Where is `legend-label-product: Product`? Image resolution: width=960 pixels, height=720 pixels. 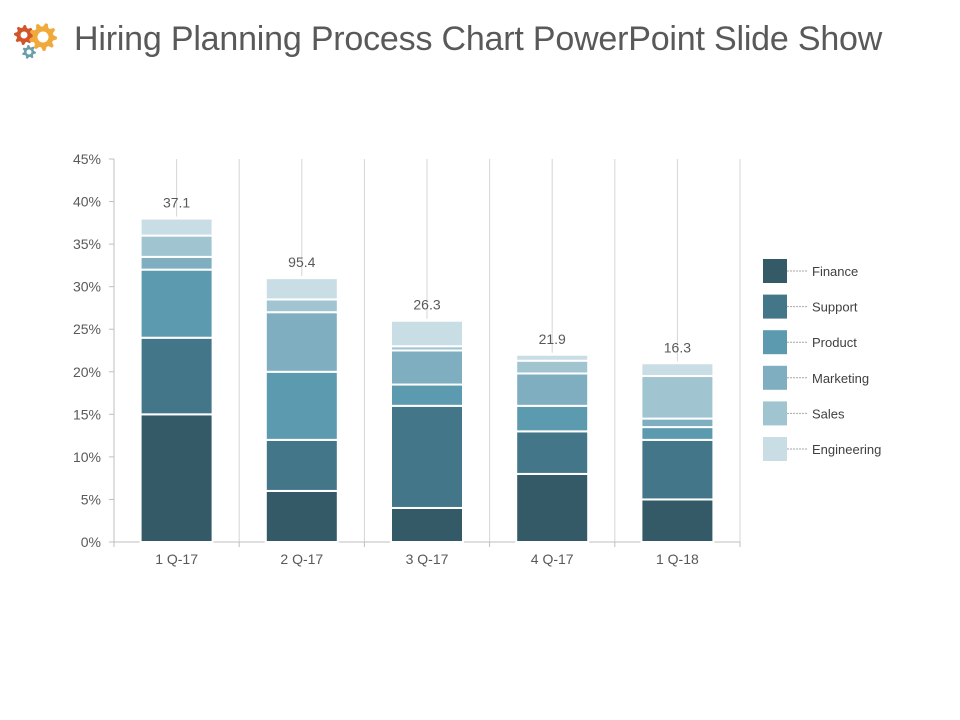
legend-label-product: Product is located at coordinates (834, 342).